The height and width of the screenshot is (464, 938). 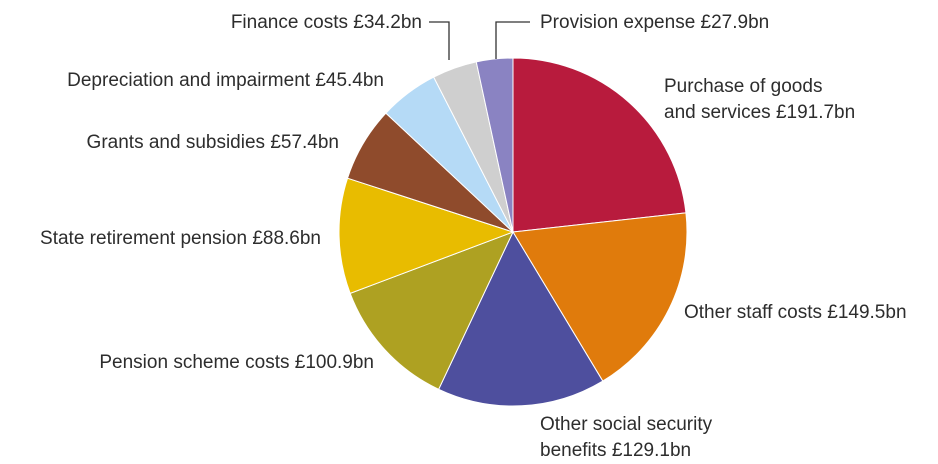 I want to click on slice-label-other-social-security-benefits: Other social security benefits £129.1bn, so click(x=626, y=437).